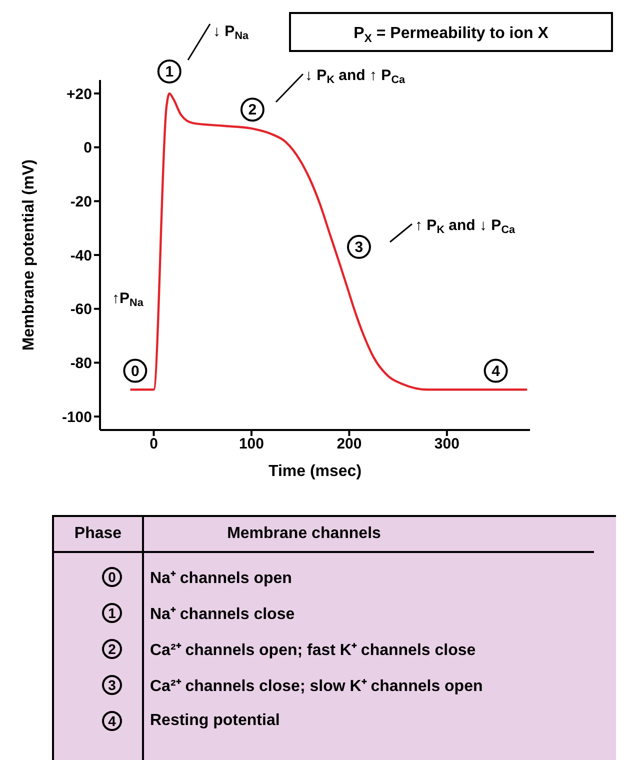 The width and height of the screenshot is (624, 760). Describe the element at coordinates (465, 226) in the screenshot. I see `annotation: ↑ P$_{K}$ and ↓ P$_{Ca}$` at that location.